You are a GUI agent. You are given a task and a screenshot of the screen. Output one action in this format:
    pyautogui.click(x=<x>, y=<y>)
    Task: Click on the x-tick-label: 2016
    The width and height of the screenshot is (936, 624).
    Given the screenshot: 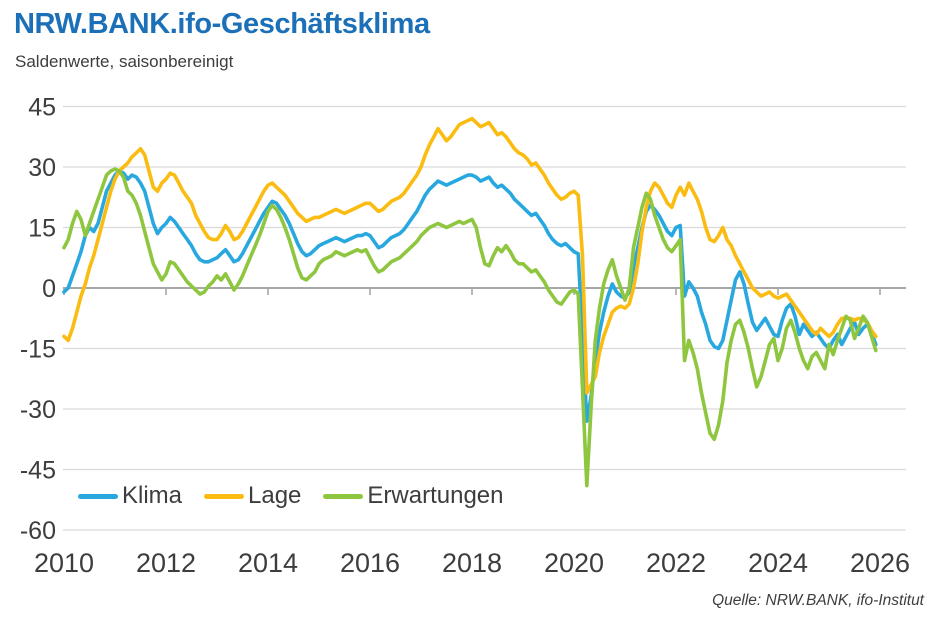 What is the action you would take?
    pyautogui.click(x=370, y=563)
    